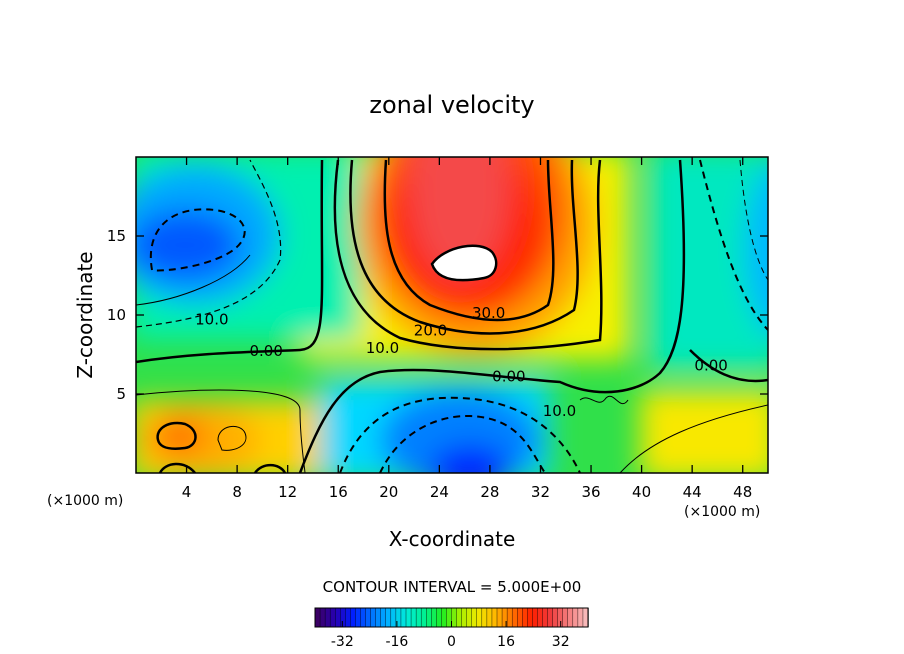 The image size is (904, 654). What do you see at coordinates (452, 587) in the screenshot?
I see `contour-interval-text: CONTOUR INTERVAL = 5.000E+00` at bounding box center [452, 587].